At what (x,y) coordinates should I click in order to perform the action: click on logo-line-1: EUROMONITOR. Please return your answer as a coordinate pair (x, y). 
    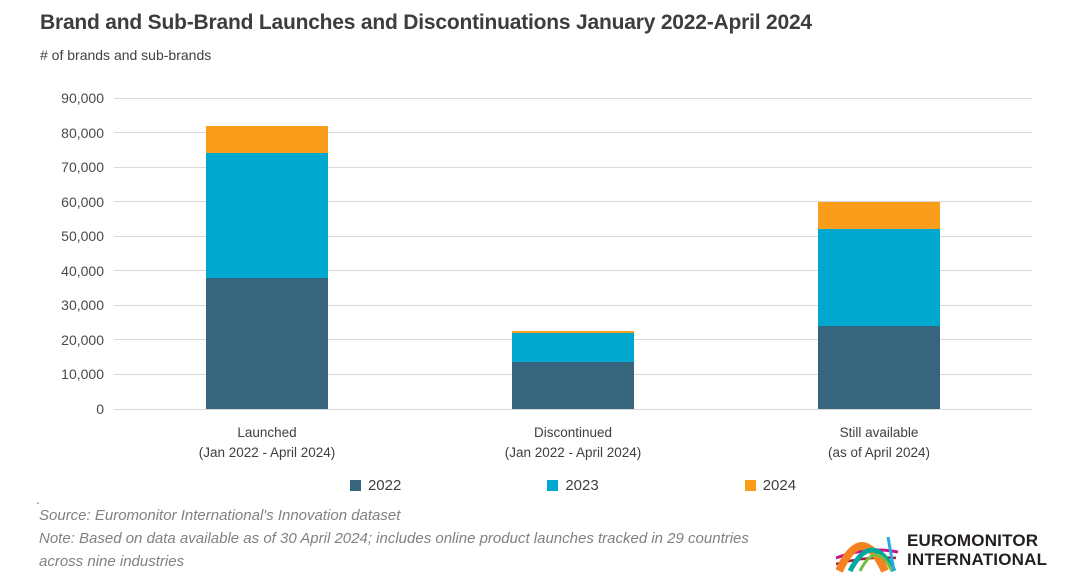
    Looking at the image, I should click on (973, 541).